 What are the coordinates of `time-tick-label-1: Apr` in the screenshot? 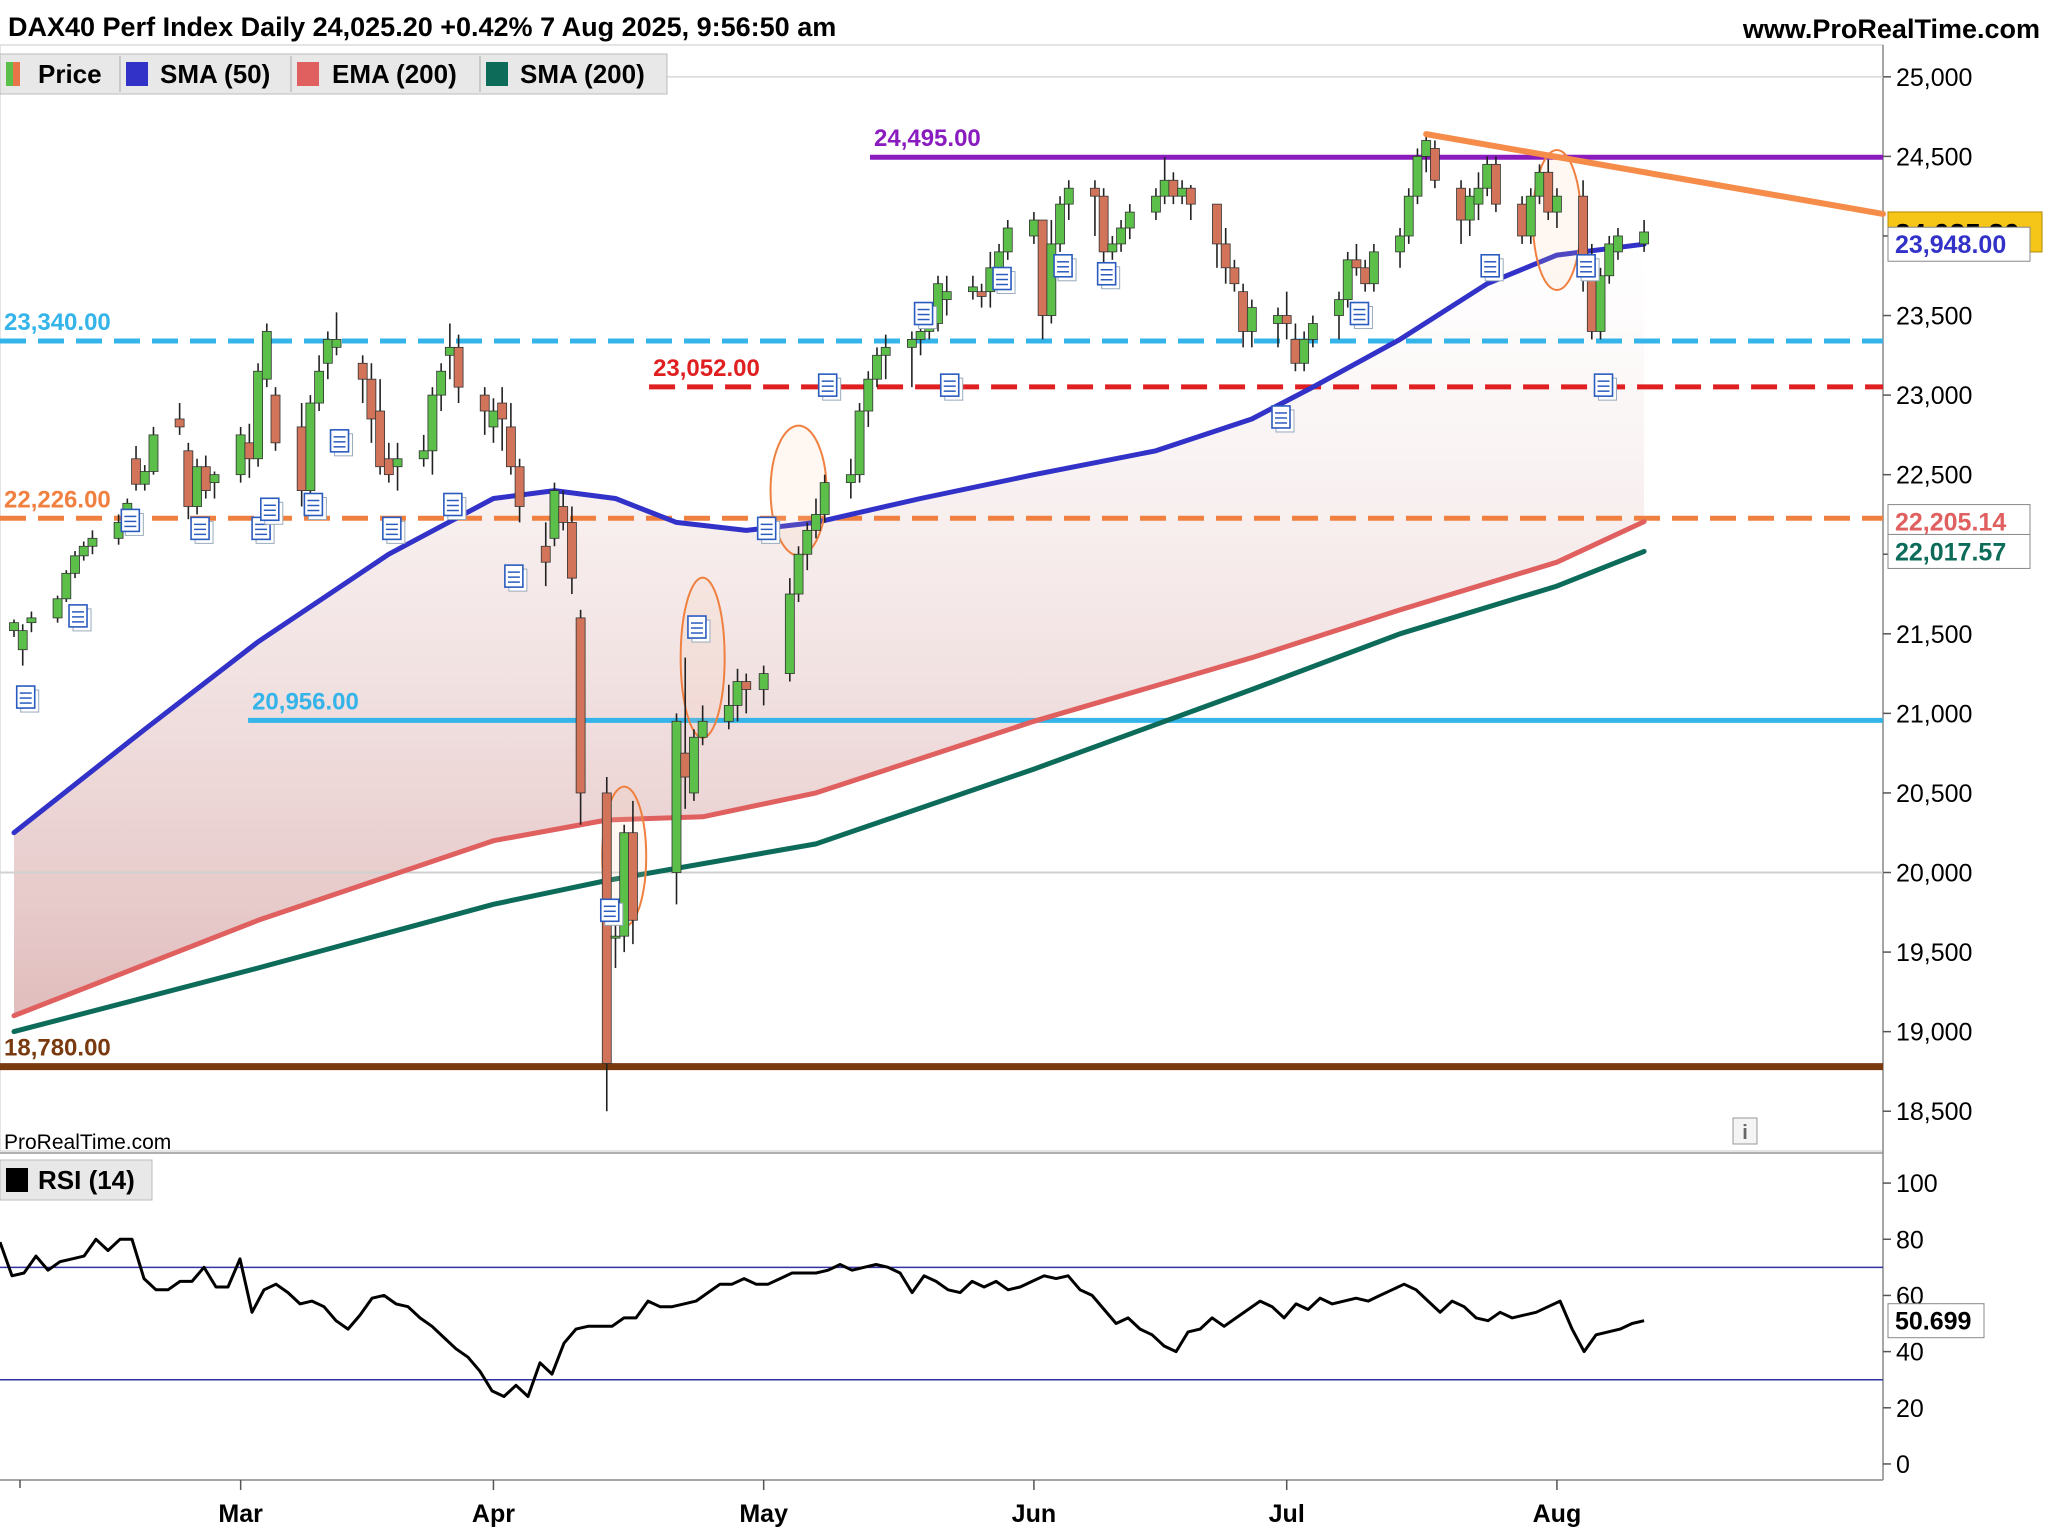 It's located at (493, 1514).